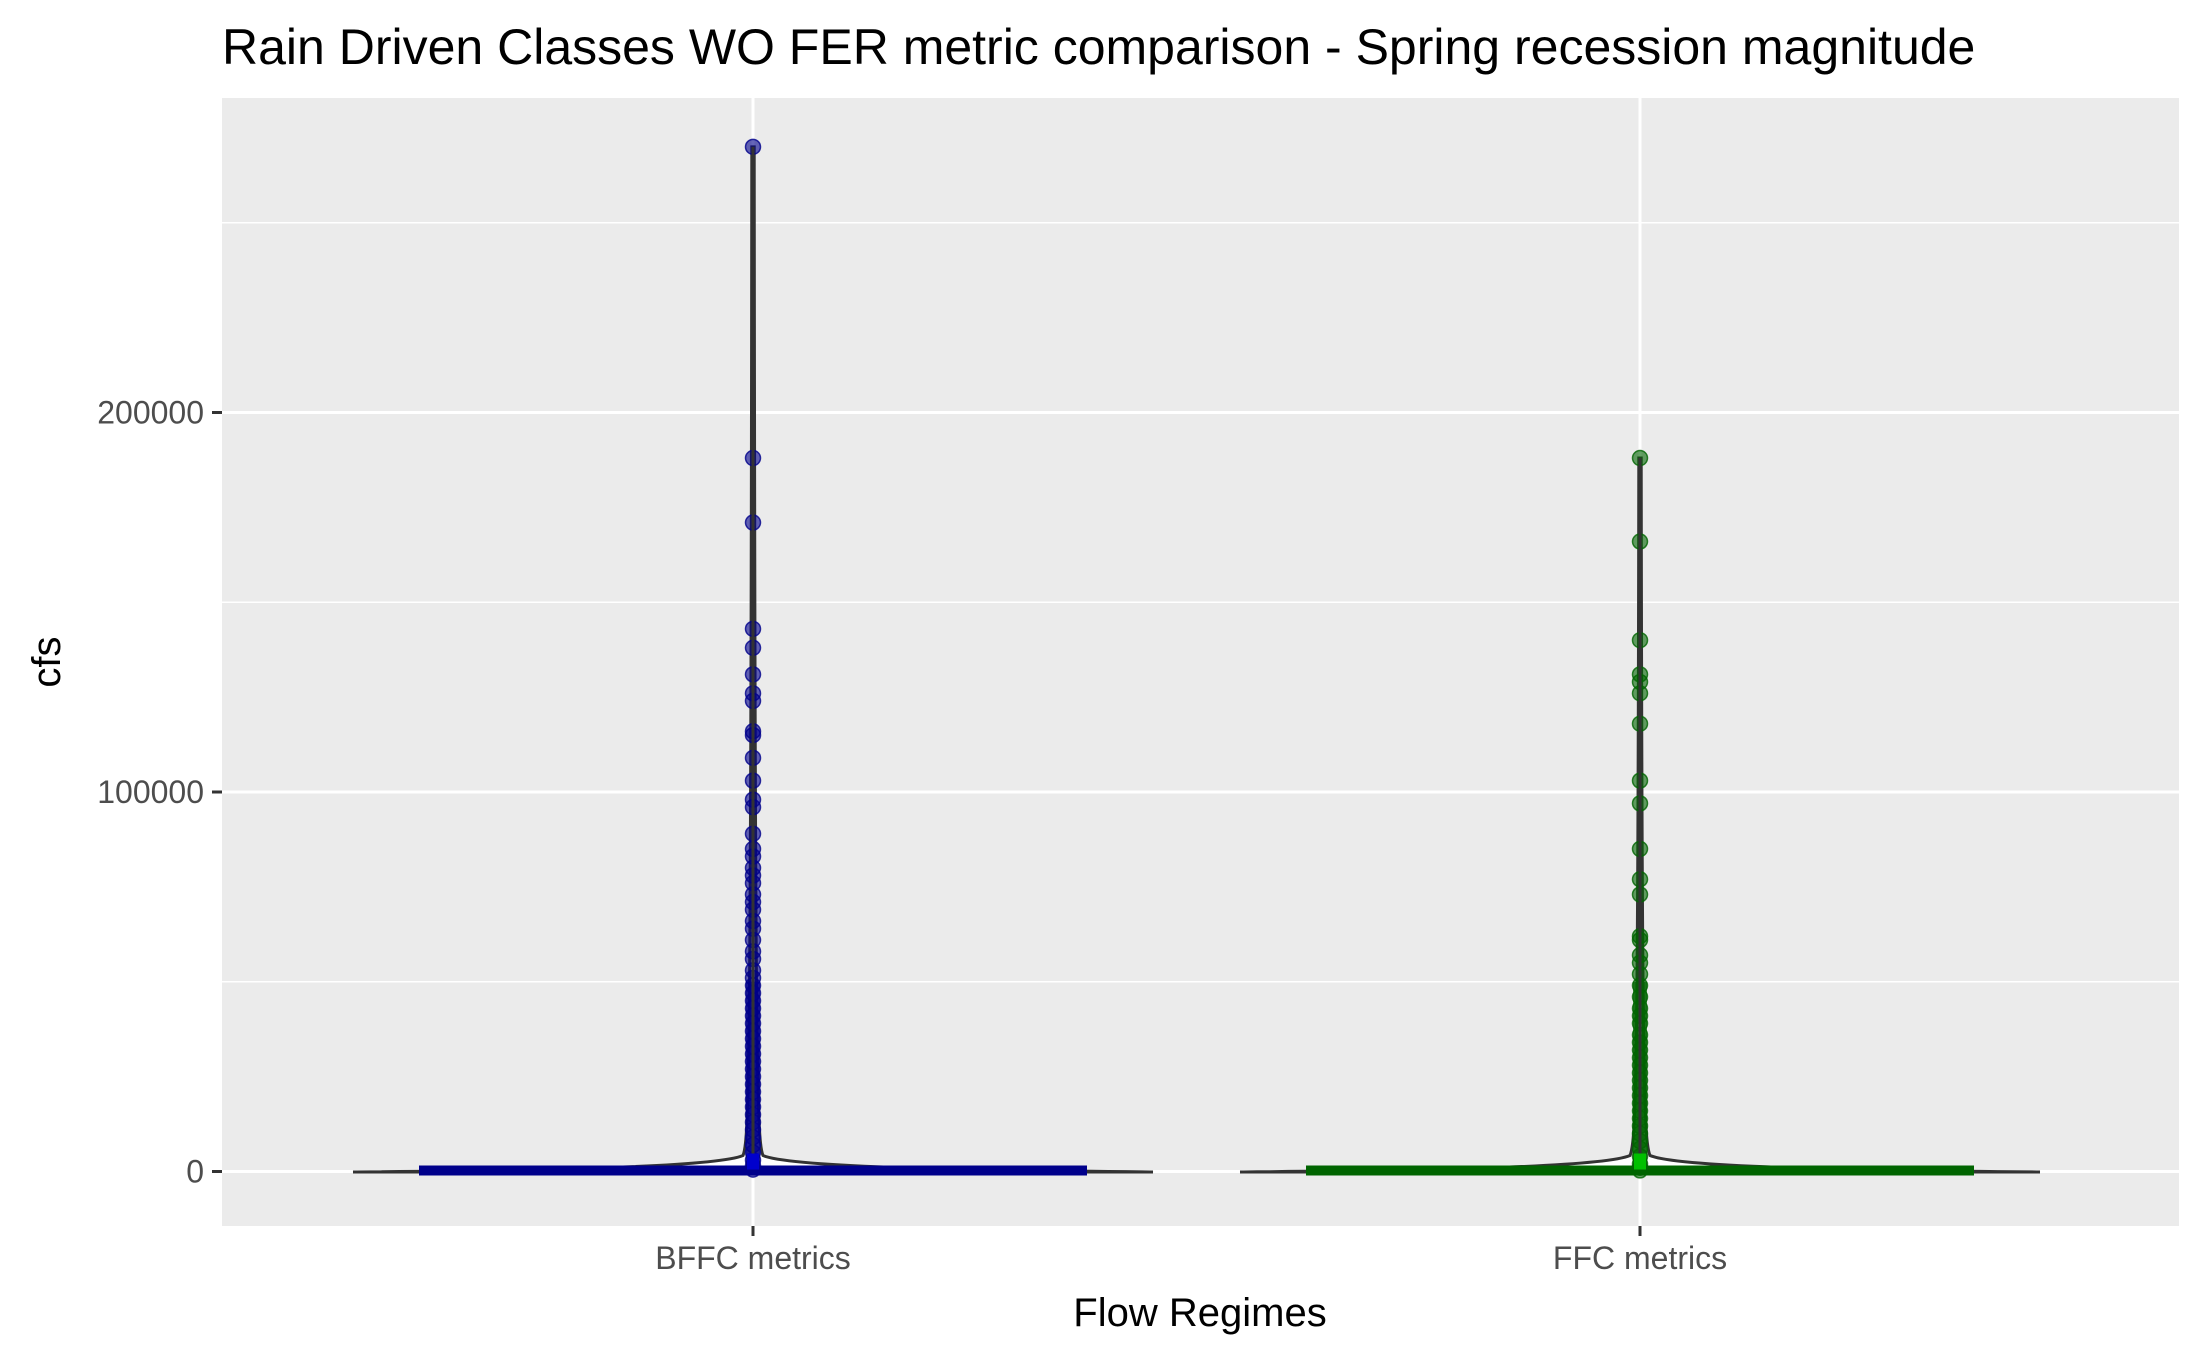 The image size is (2187, 1351). What do you see at coordinates (150, 792) in the screenshot?
I see `y-tick-label: 100000` at bounding box center [150, 792].